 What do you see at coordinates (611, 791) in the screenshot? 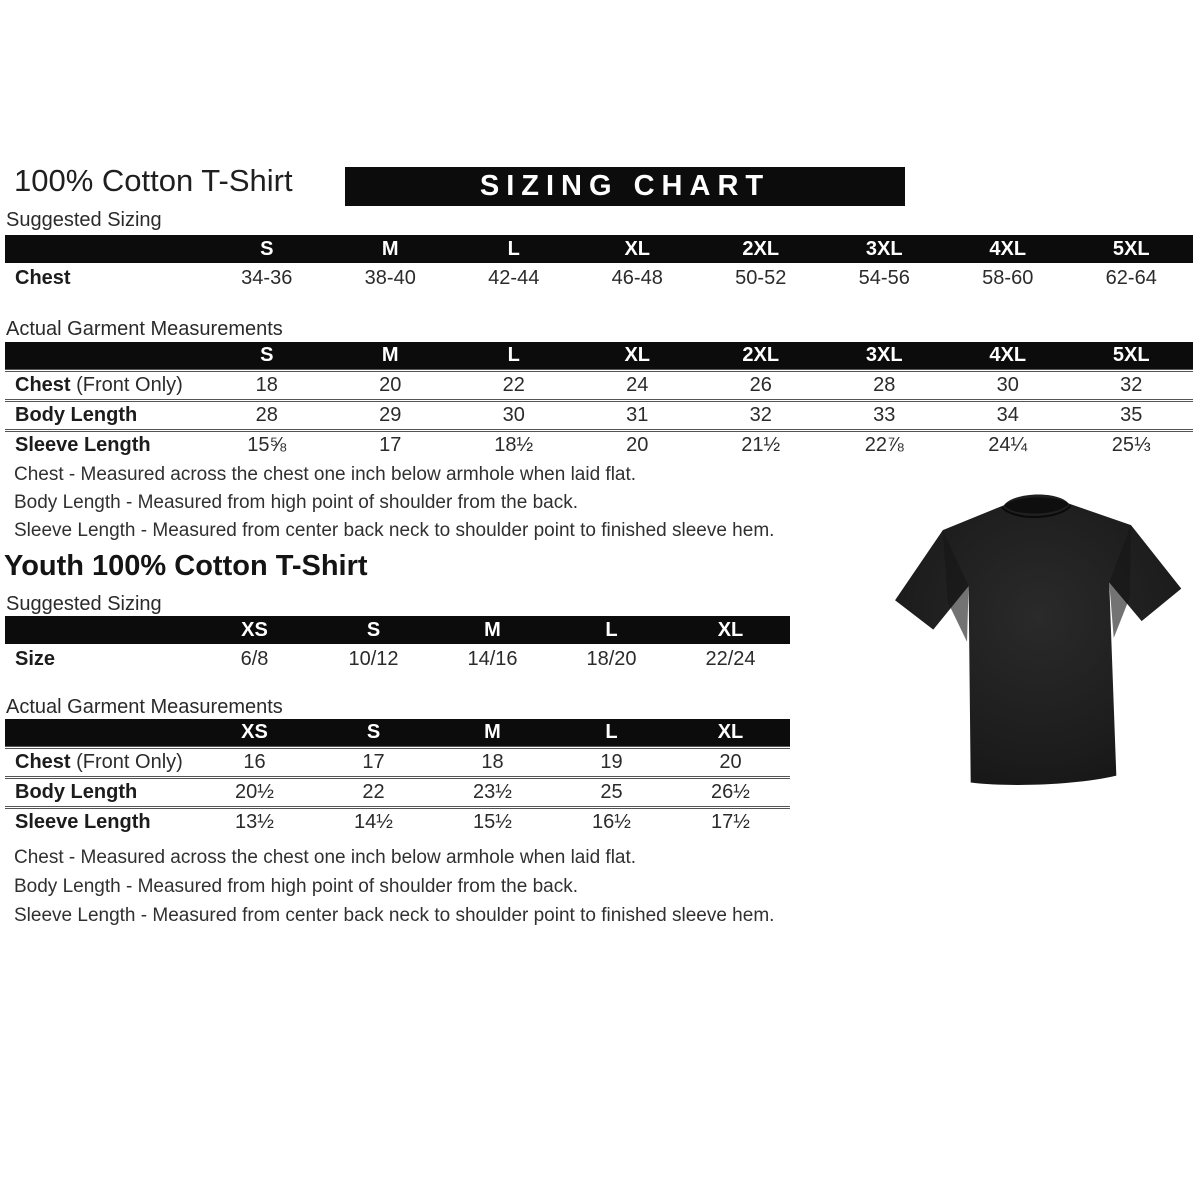
I see `cell-value: 25` at bounding box center [611, 791].